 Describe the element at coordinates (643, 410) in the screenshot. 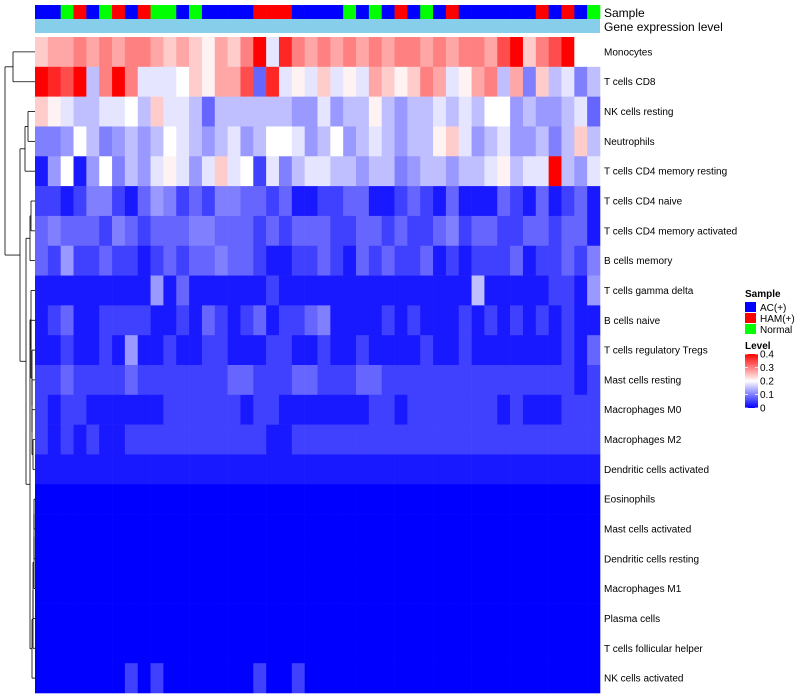

I see `row-label: Macrophages M0` at that location.